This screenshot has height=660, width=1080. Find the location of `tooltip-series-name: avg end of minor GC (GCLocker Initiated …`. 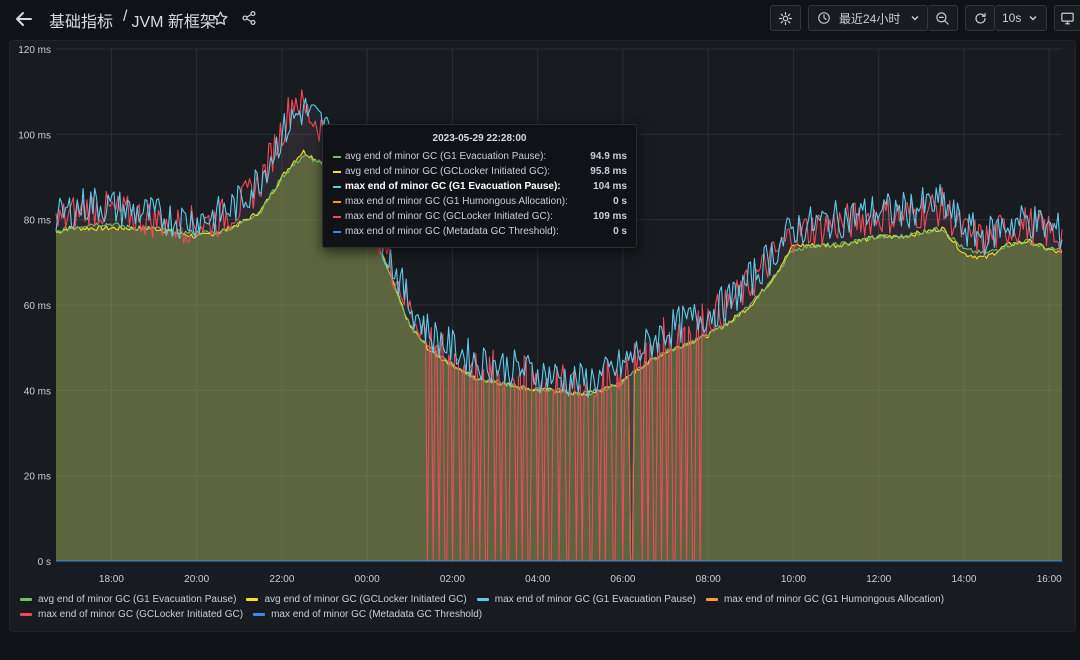

tooltip-series-name: avg end of minor GC (GCLocker Initiated … is located at coordinates (448, 171).